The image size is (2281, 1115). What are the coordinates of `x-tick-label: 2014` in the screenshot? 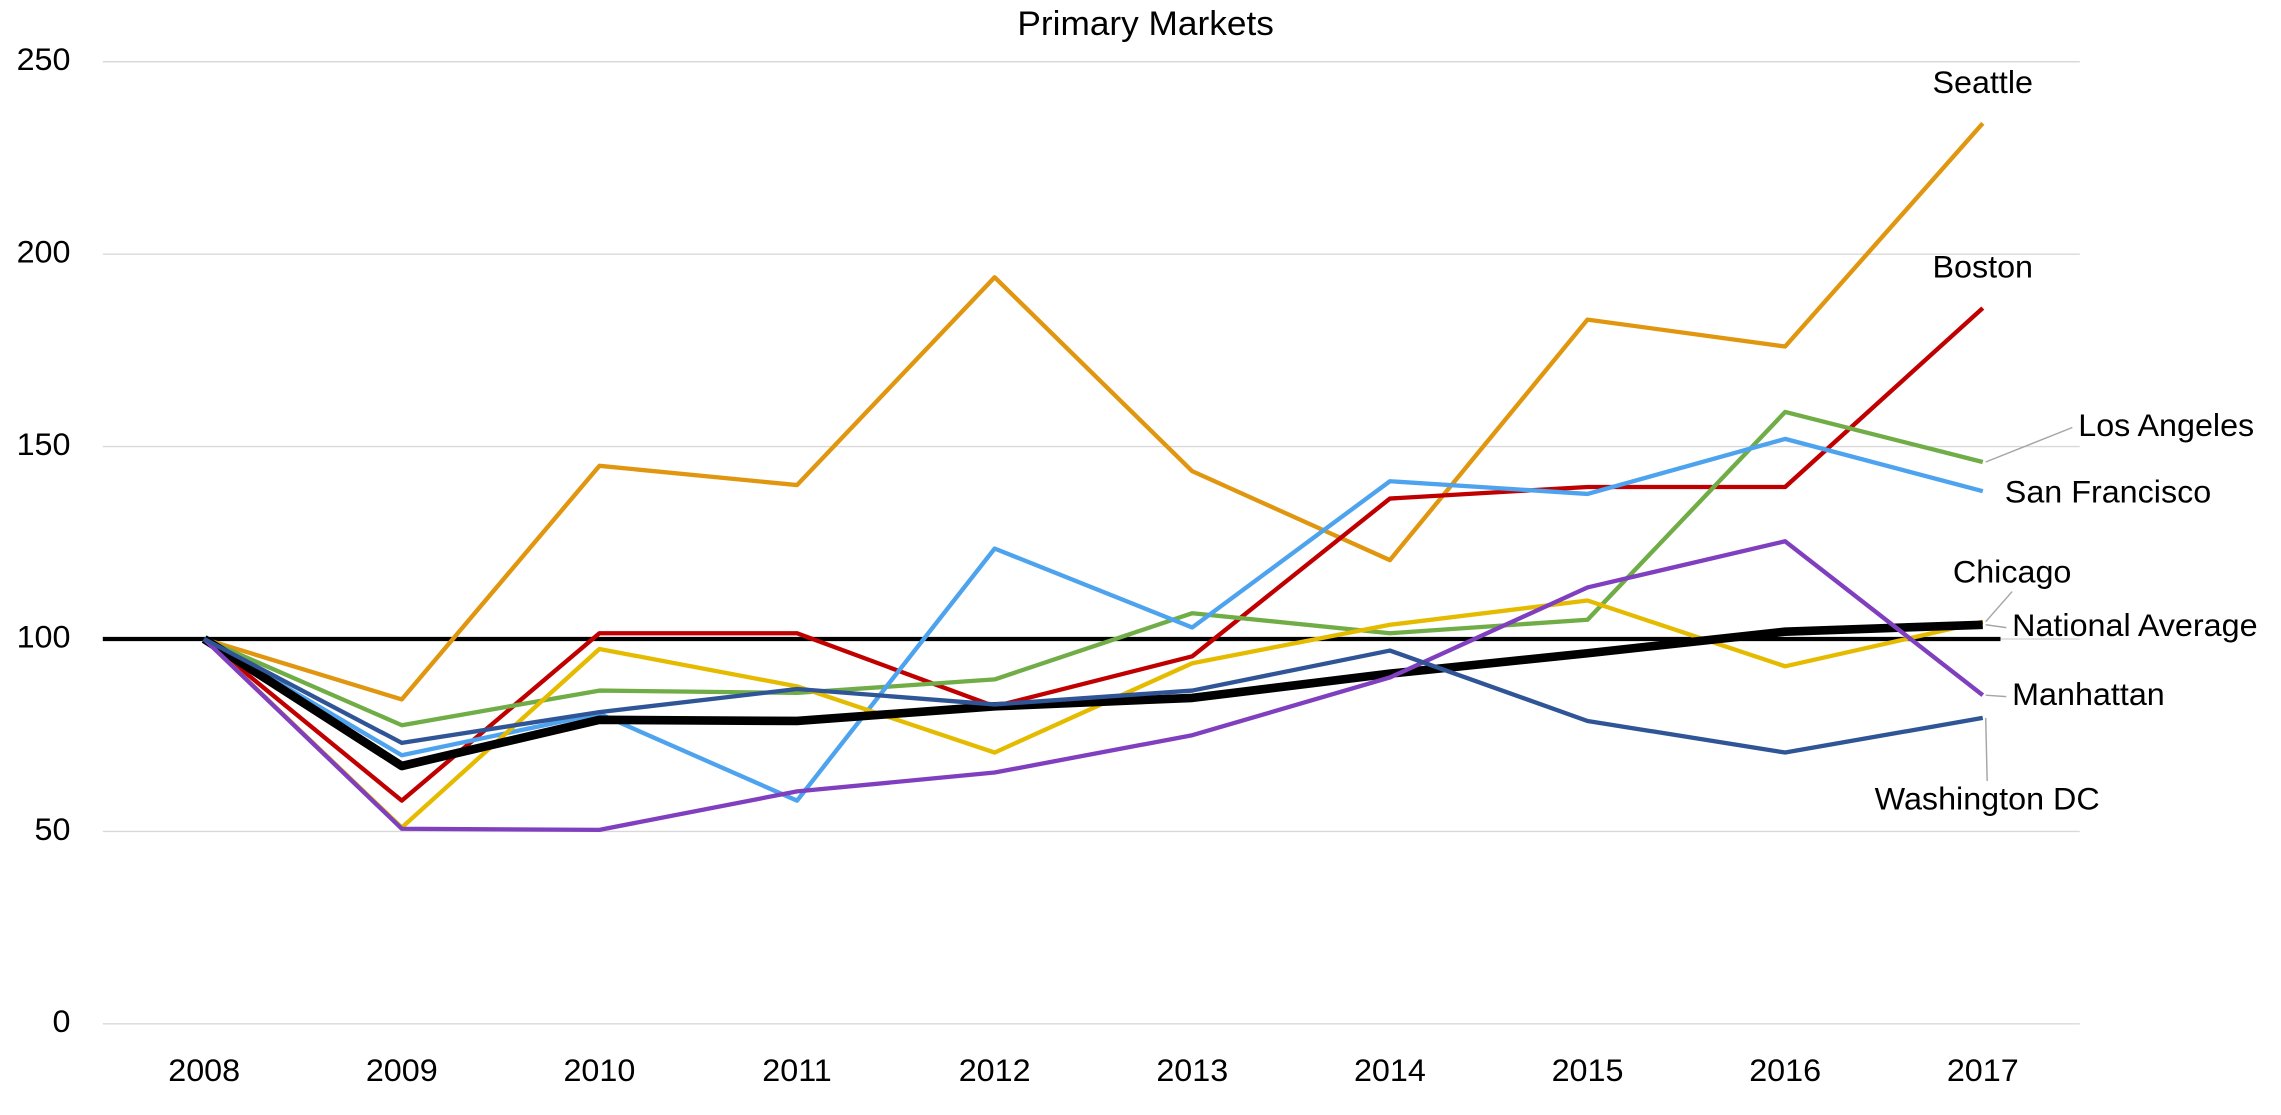 It's located at (1390, 1070).